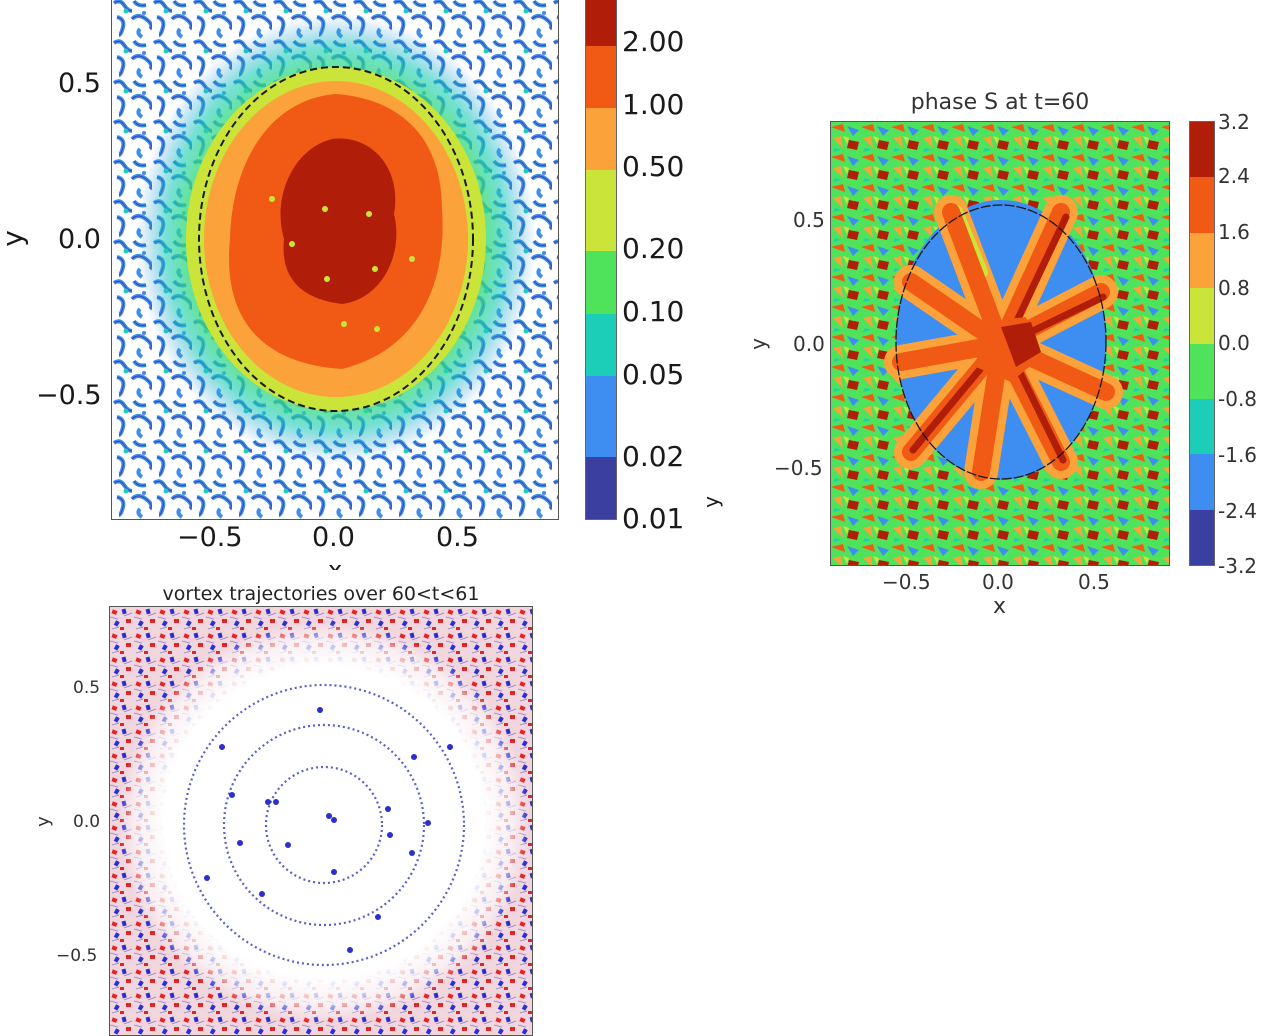  I want to click on density-xtick-0: −0.5, so click(210, 537).